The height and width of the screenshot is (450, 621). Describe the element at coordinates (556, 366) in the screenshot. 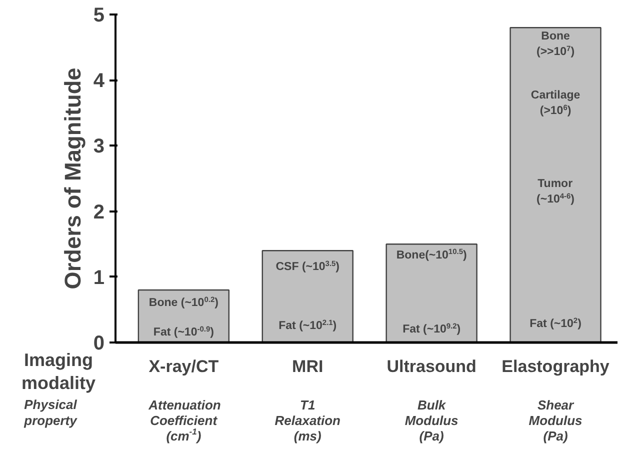

I see `x-tick-label: Elastography` at that location.